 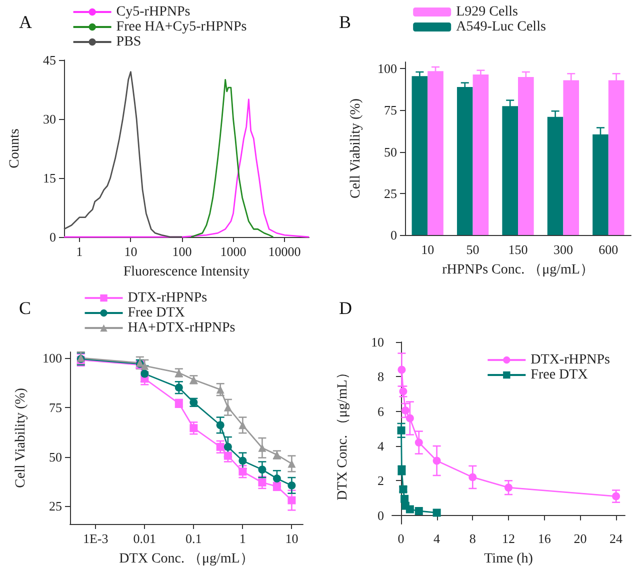 I want to click on legend-label: PBS, so click(x=129, y=42).